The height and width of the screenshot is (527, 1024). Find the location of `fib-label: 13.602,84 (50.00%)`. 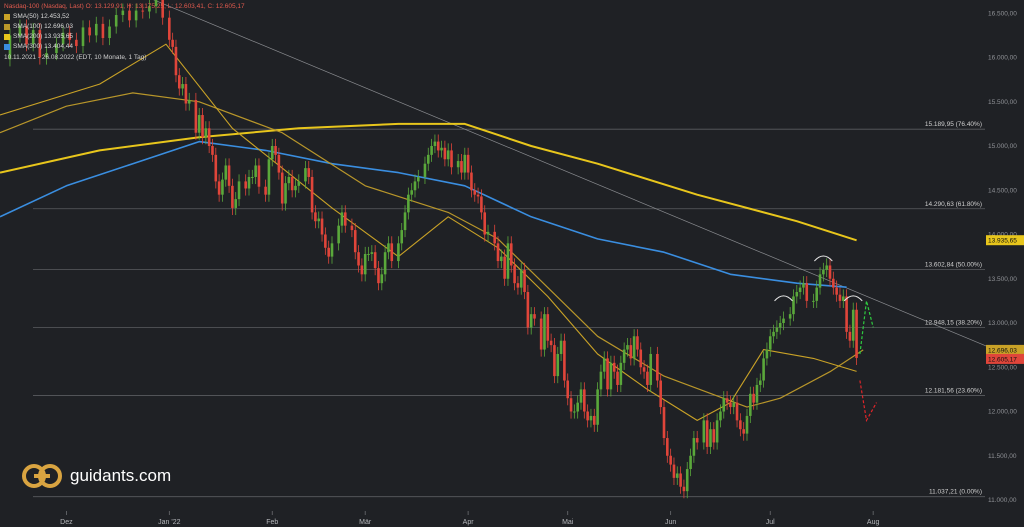

fib-label: 13.602,84 (50.00%) is located at coordinates (953, 265).